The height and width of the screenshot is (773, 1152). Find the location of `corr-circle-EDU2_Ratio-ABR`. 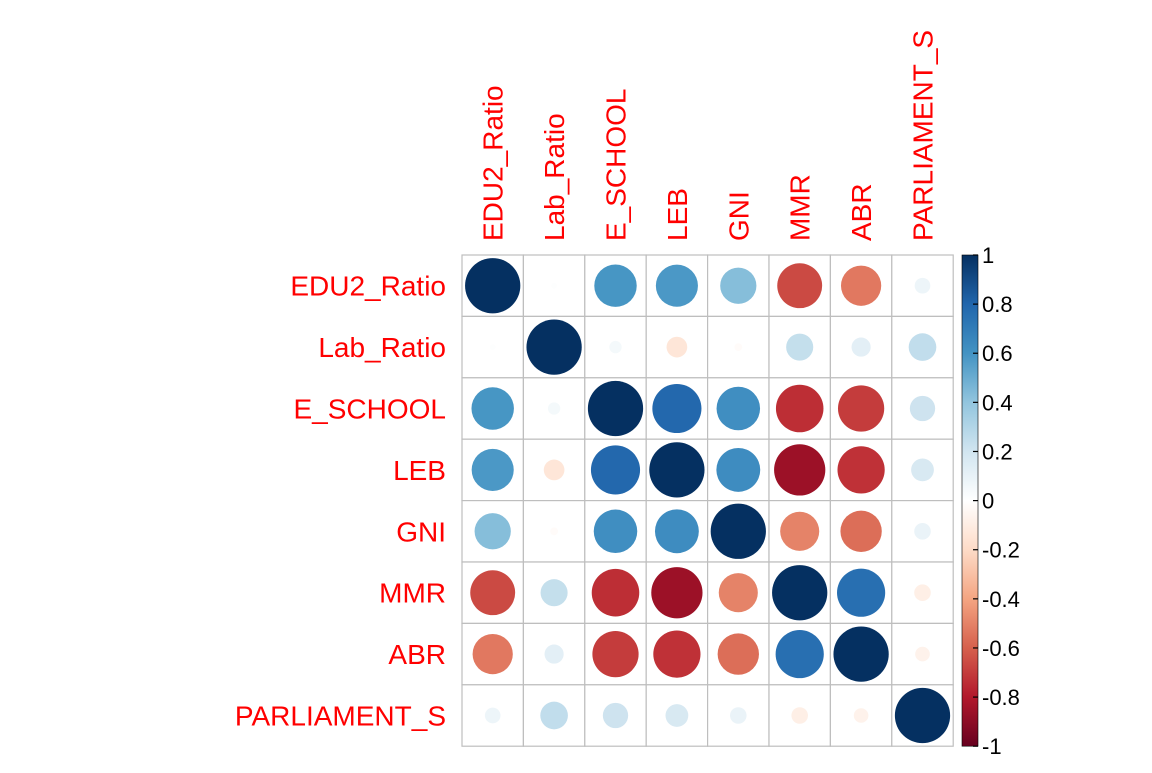

corr-circle-EDU2_Ratio-ABR is located at coordinates (861, 285).